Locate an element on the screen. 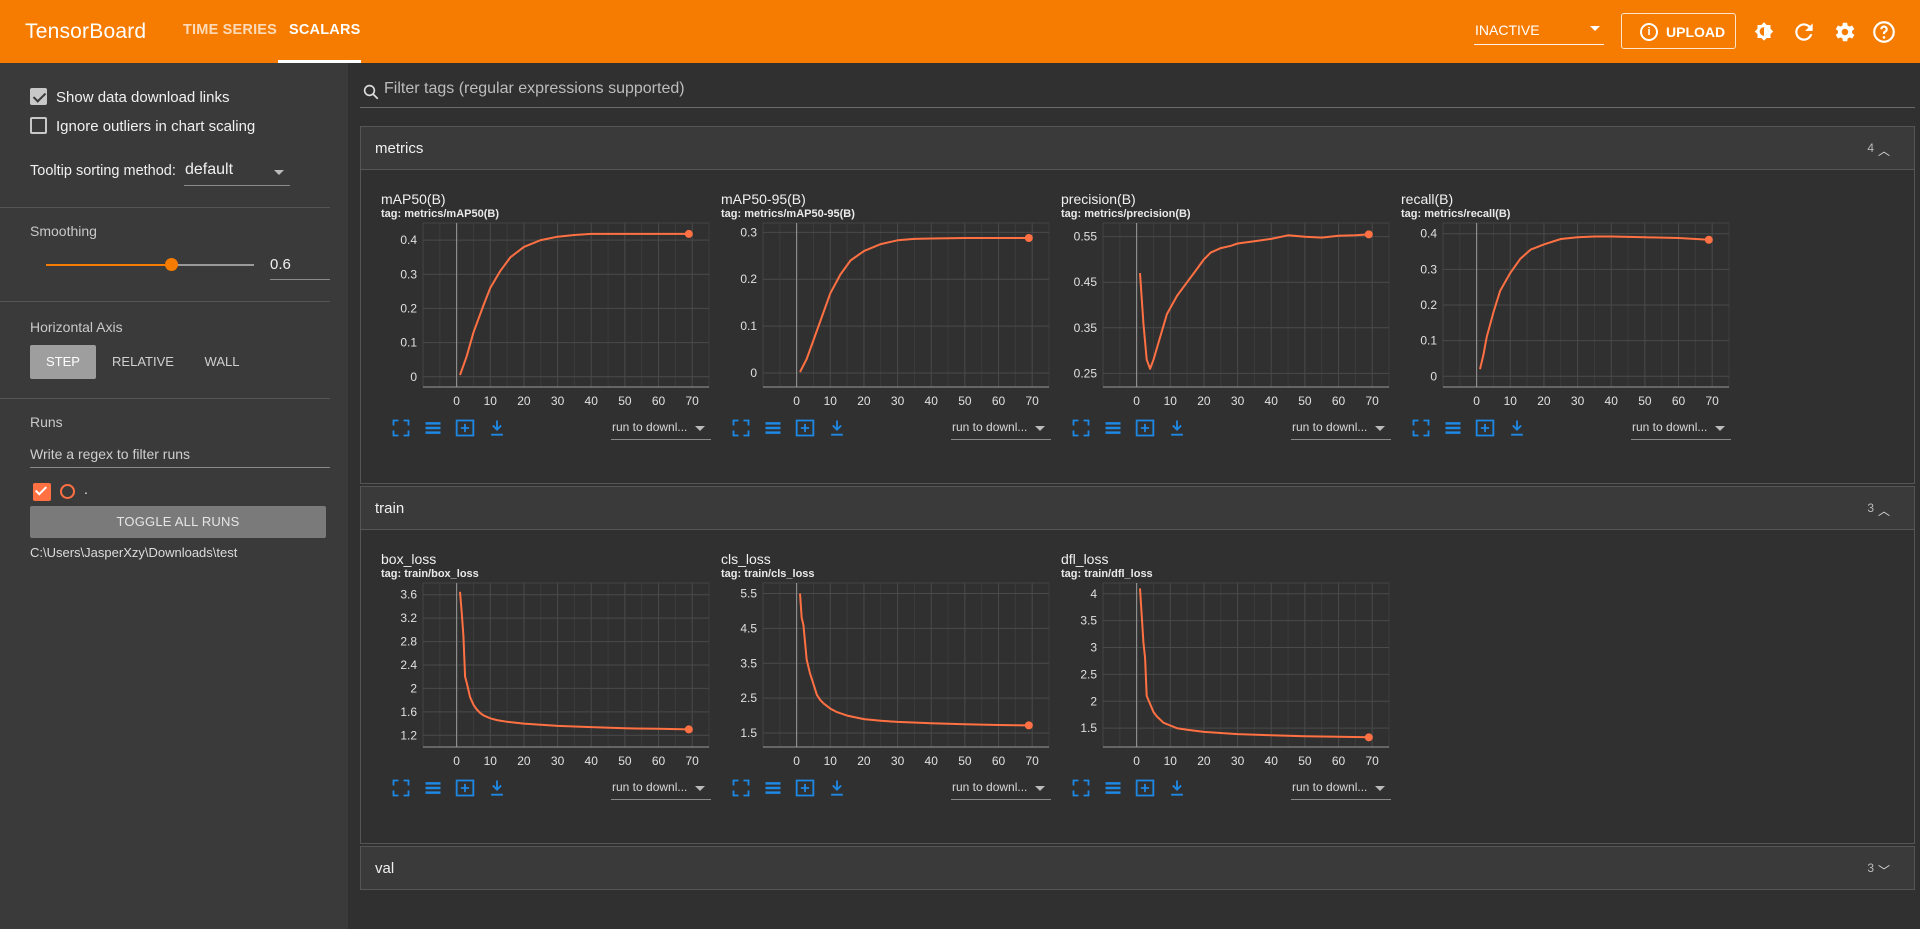  tab-time-series: TIME SERIES is located at coordinates (230, 30).